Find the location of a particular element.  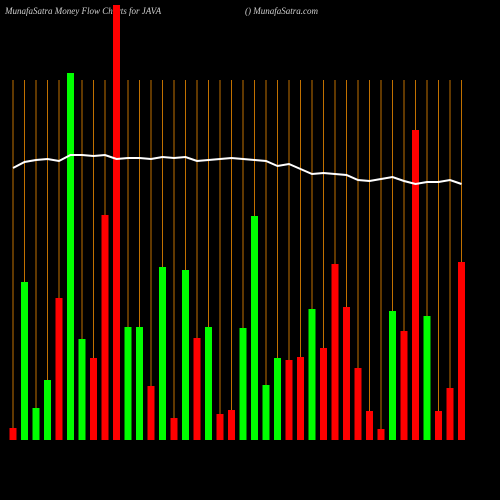

money-flow-line is located at coordinates (237, 169).